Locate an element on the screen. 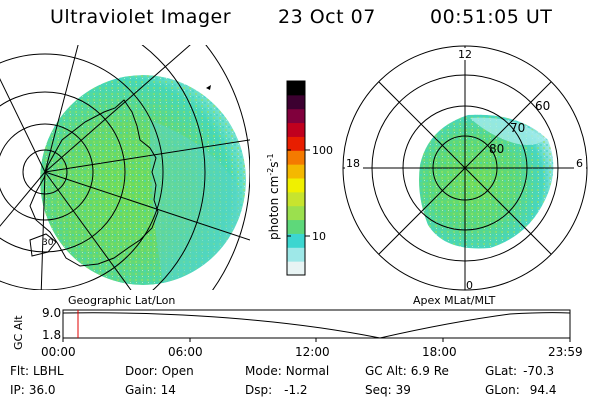 The width and height of the screenshot is (600, 400). x-tick-1800: 18:00 is located at coordinates (439, 352).